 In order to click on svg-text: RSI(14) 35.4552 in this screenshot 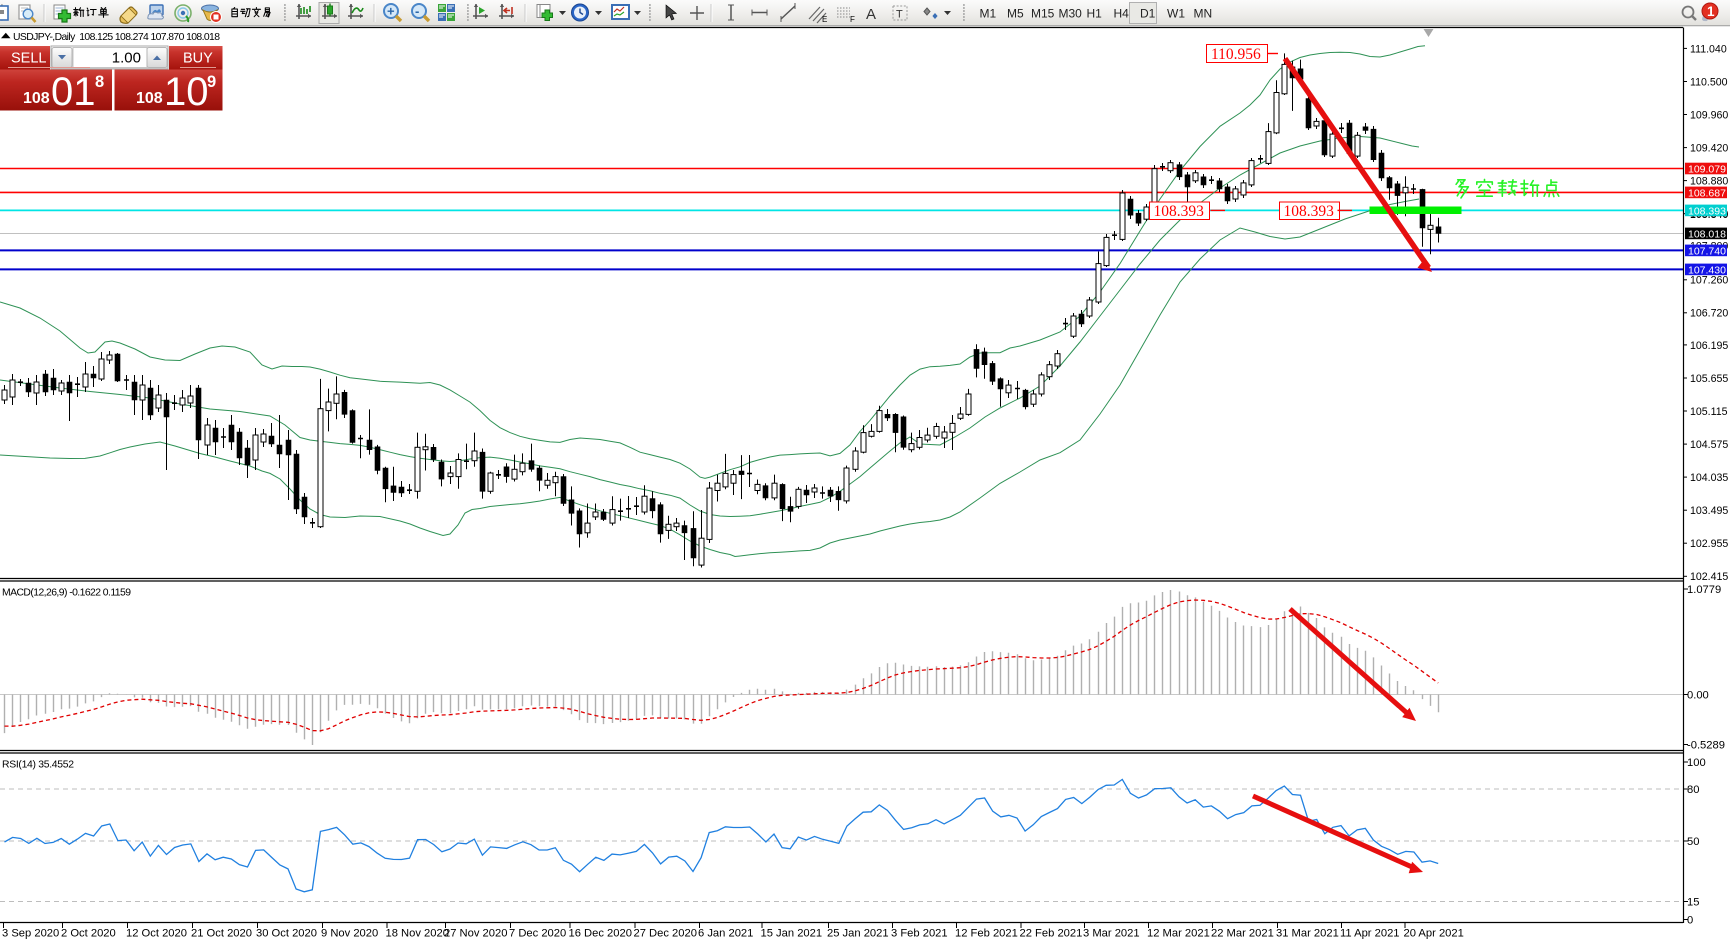, I will do `click(38, 765)`.